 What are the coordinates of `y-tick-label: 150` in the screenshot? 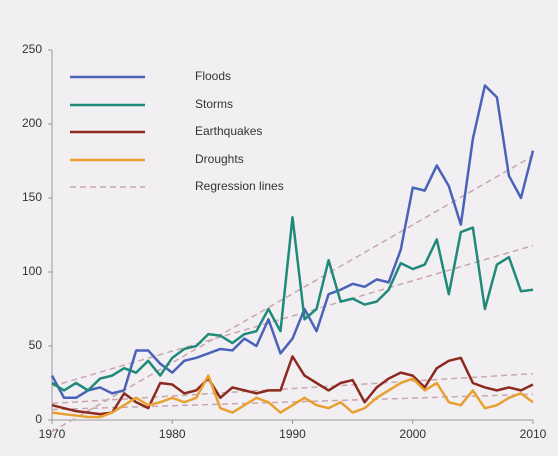 It's located at (32, 197).